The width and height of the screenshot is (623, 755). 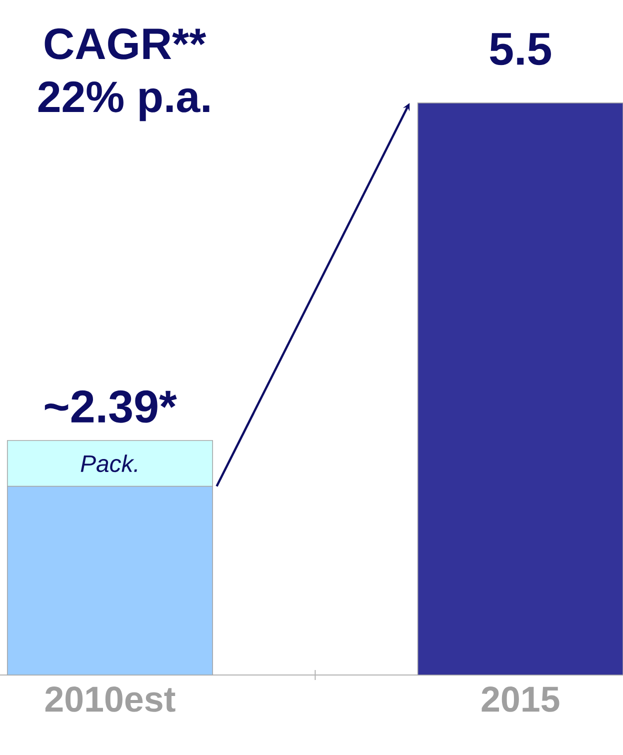 I want to click on text: 5.5, so click(x=520, y=49).